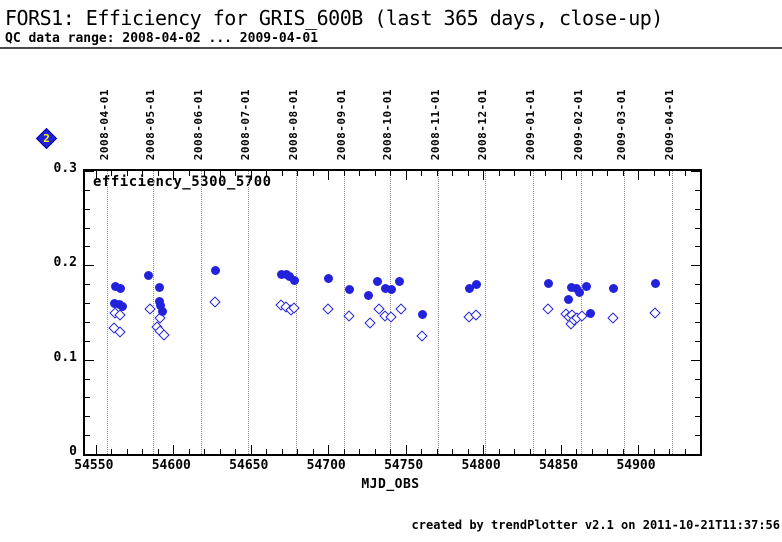 The height and width of the screenshot is (542, 782). I want to click on series-label: efficiency_5300_5700, so click(182, 182).